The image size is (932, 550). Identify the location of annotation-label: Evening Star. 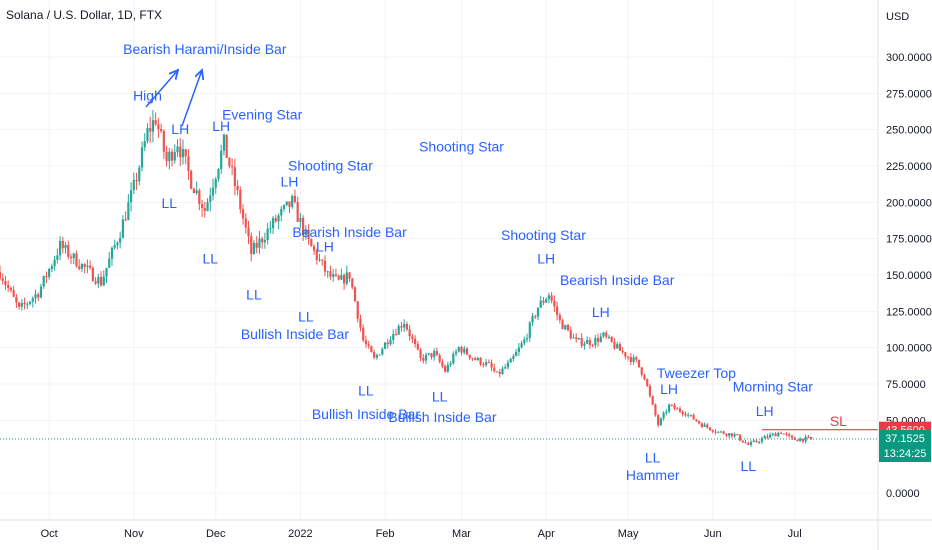
(262, 114).